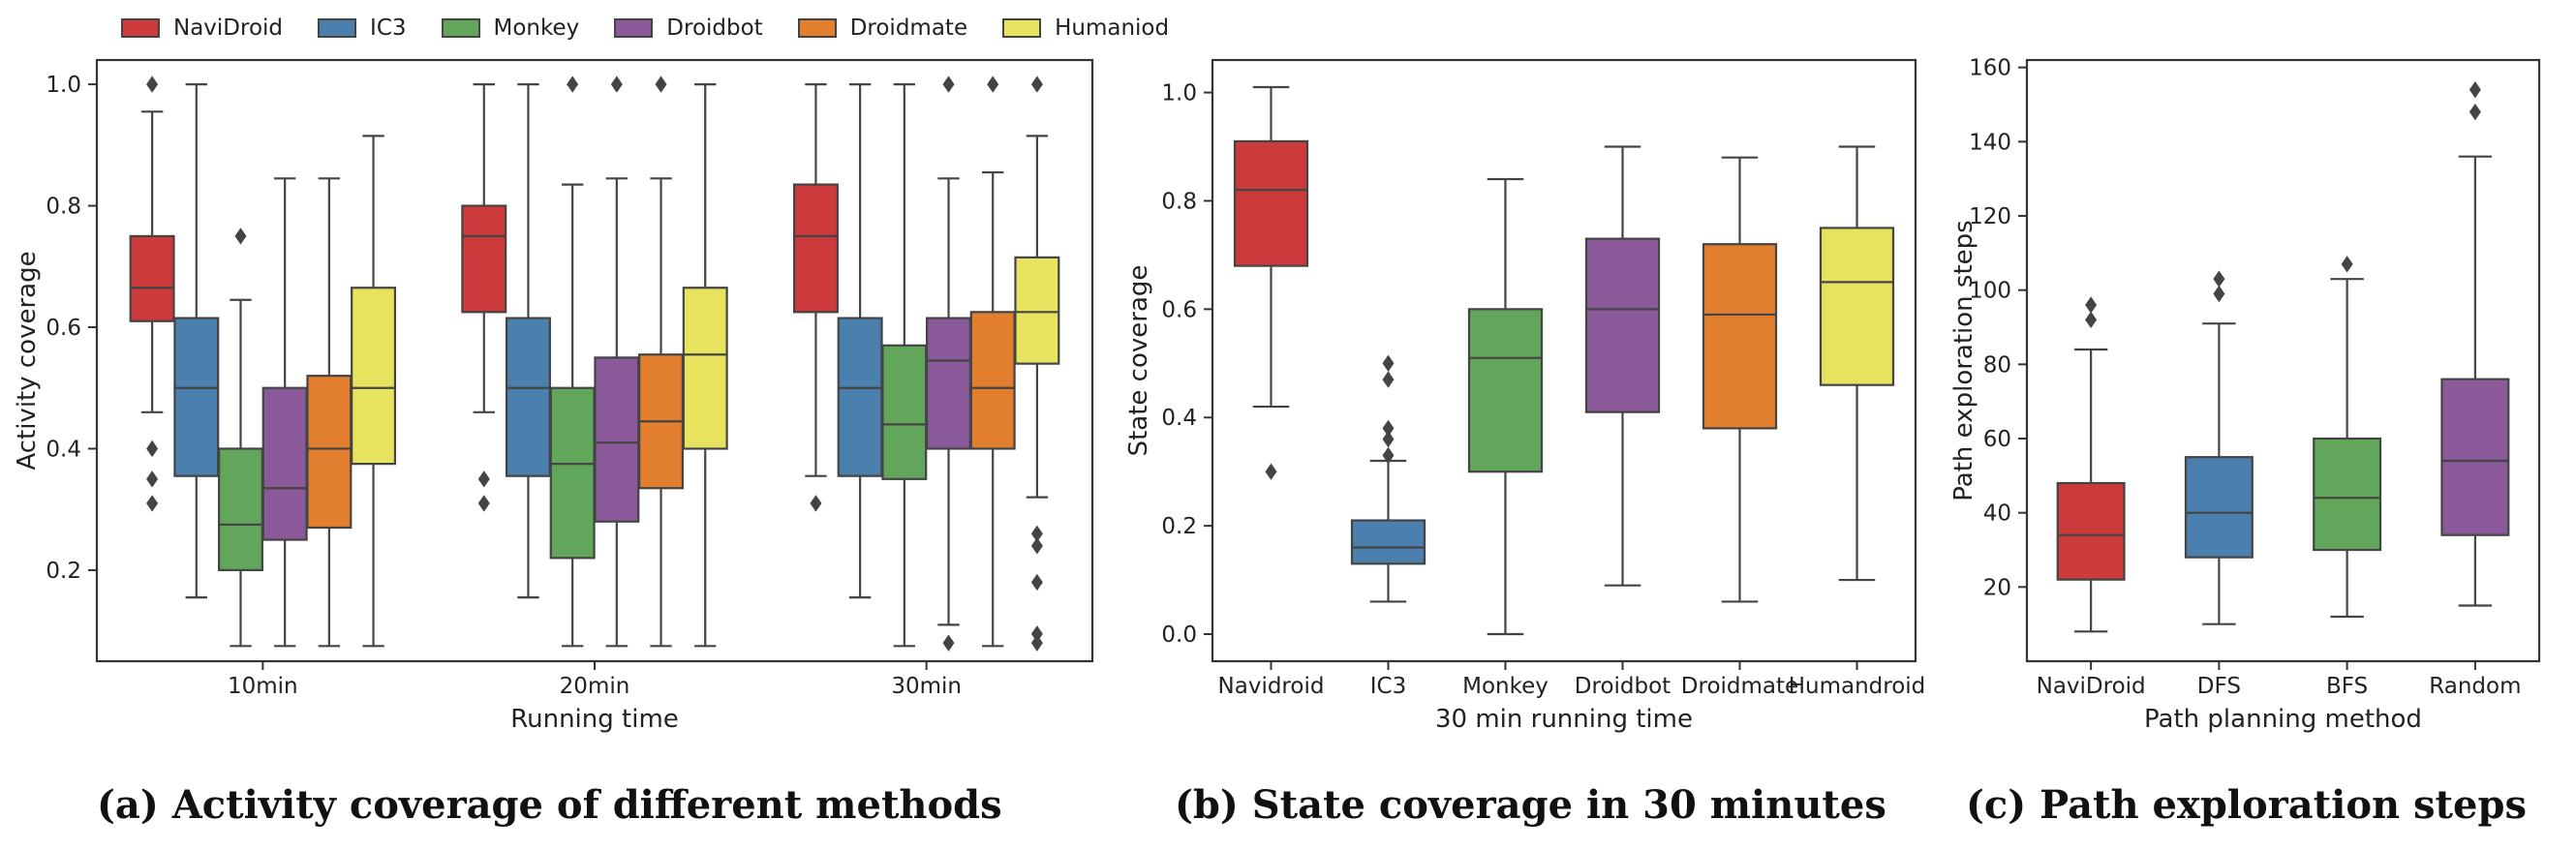 The width and height of the screenshot is (2576, 850). What do you see at coordinates (1564, 720) in the screenshot?
I see `xlabel-b: 30 min running time` at bounding box center [1564, 720].